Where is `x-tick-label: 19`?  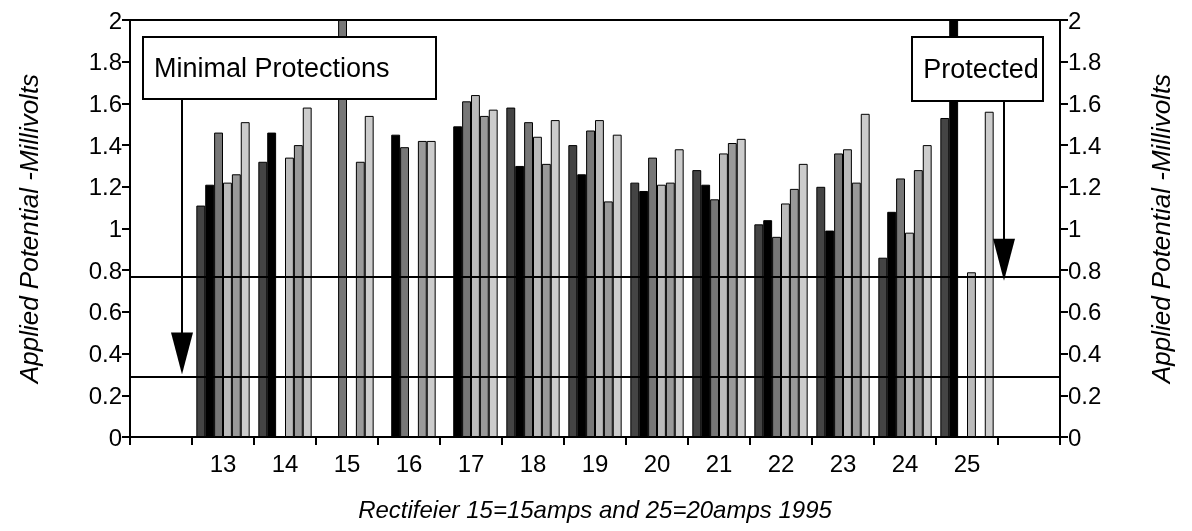 x-tick-label: 19 is located at coordinates (595, 463).